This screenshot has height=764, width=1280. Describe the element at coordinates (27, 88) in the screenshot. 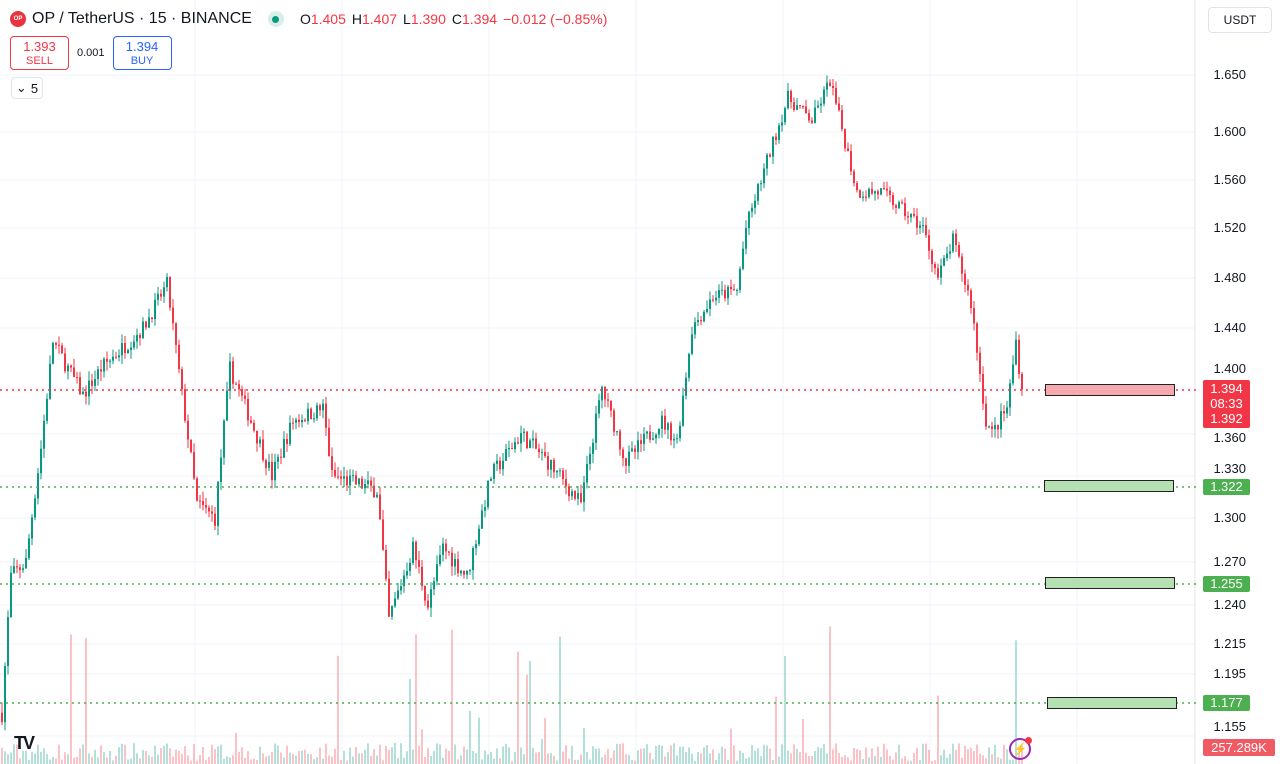

I see `indicators-toggle-button: ⌄ 5` at that location.